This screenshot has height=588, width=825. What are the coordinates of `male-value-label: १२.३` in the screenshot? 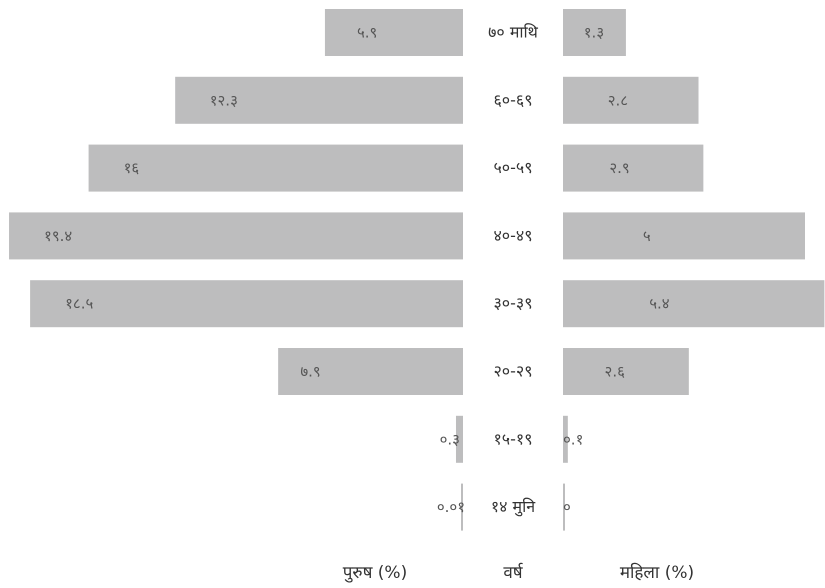 It's located at (224, 100).